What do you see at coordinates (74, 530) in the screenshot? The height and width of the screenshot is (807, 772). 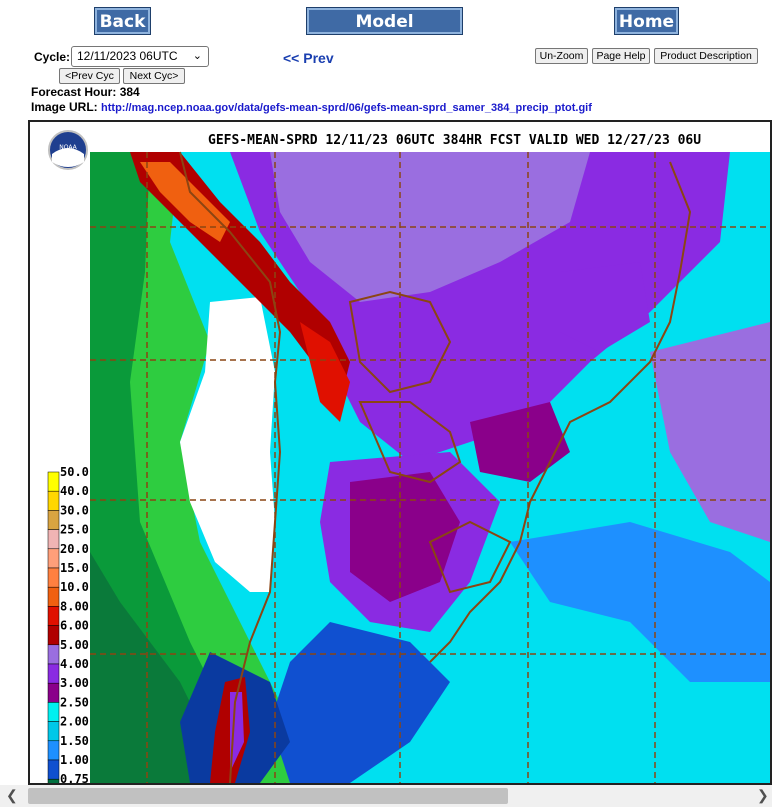 I see `legend-label: 25.0` at bounding box center [74, 530].